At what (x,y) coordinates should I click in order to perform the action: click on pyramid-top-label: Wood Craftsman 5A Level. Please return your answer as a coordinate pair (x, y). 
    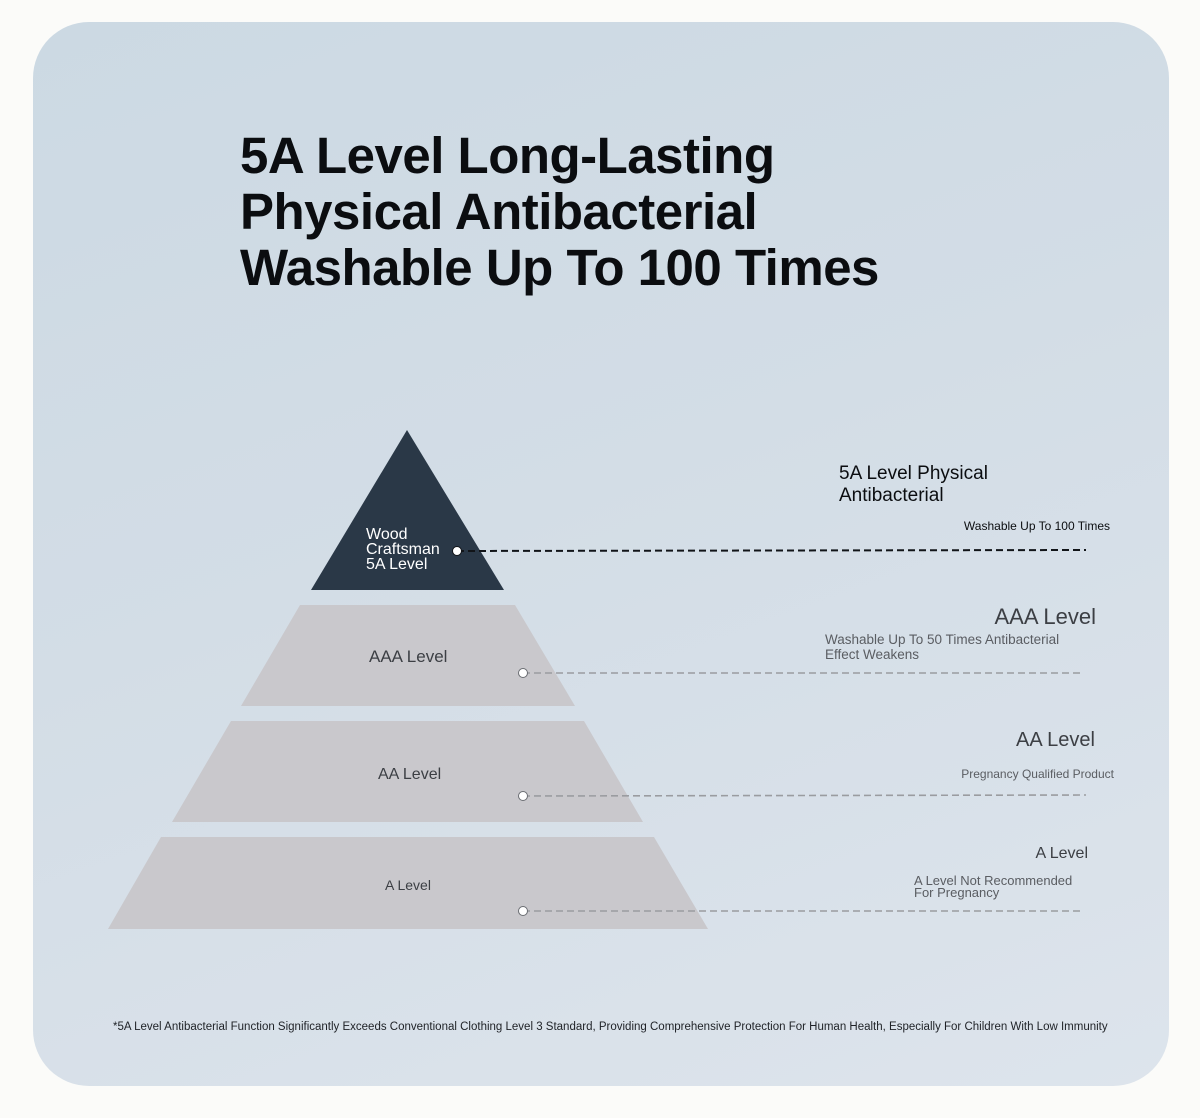
    Looking at the image, I should click on (403, 549).